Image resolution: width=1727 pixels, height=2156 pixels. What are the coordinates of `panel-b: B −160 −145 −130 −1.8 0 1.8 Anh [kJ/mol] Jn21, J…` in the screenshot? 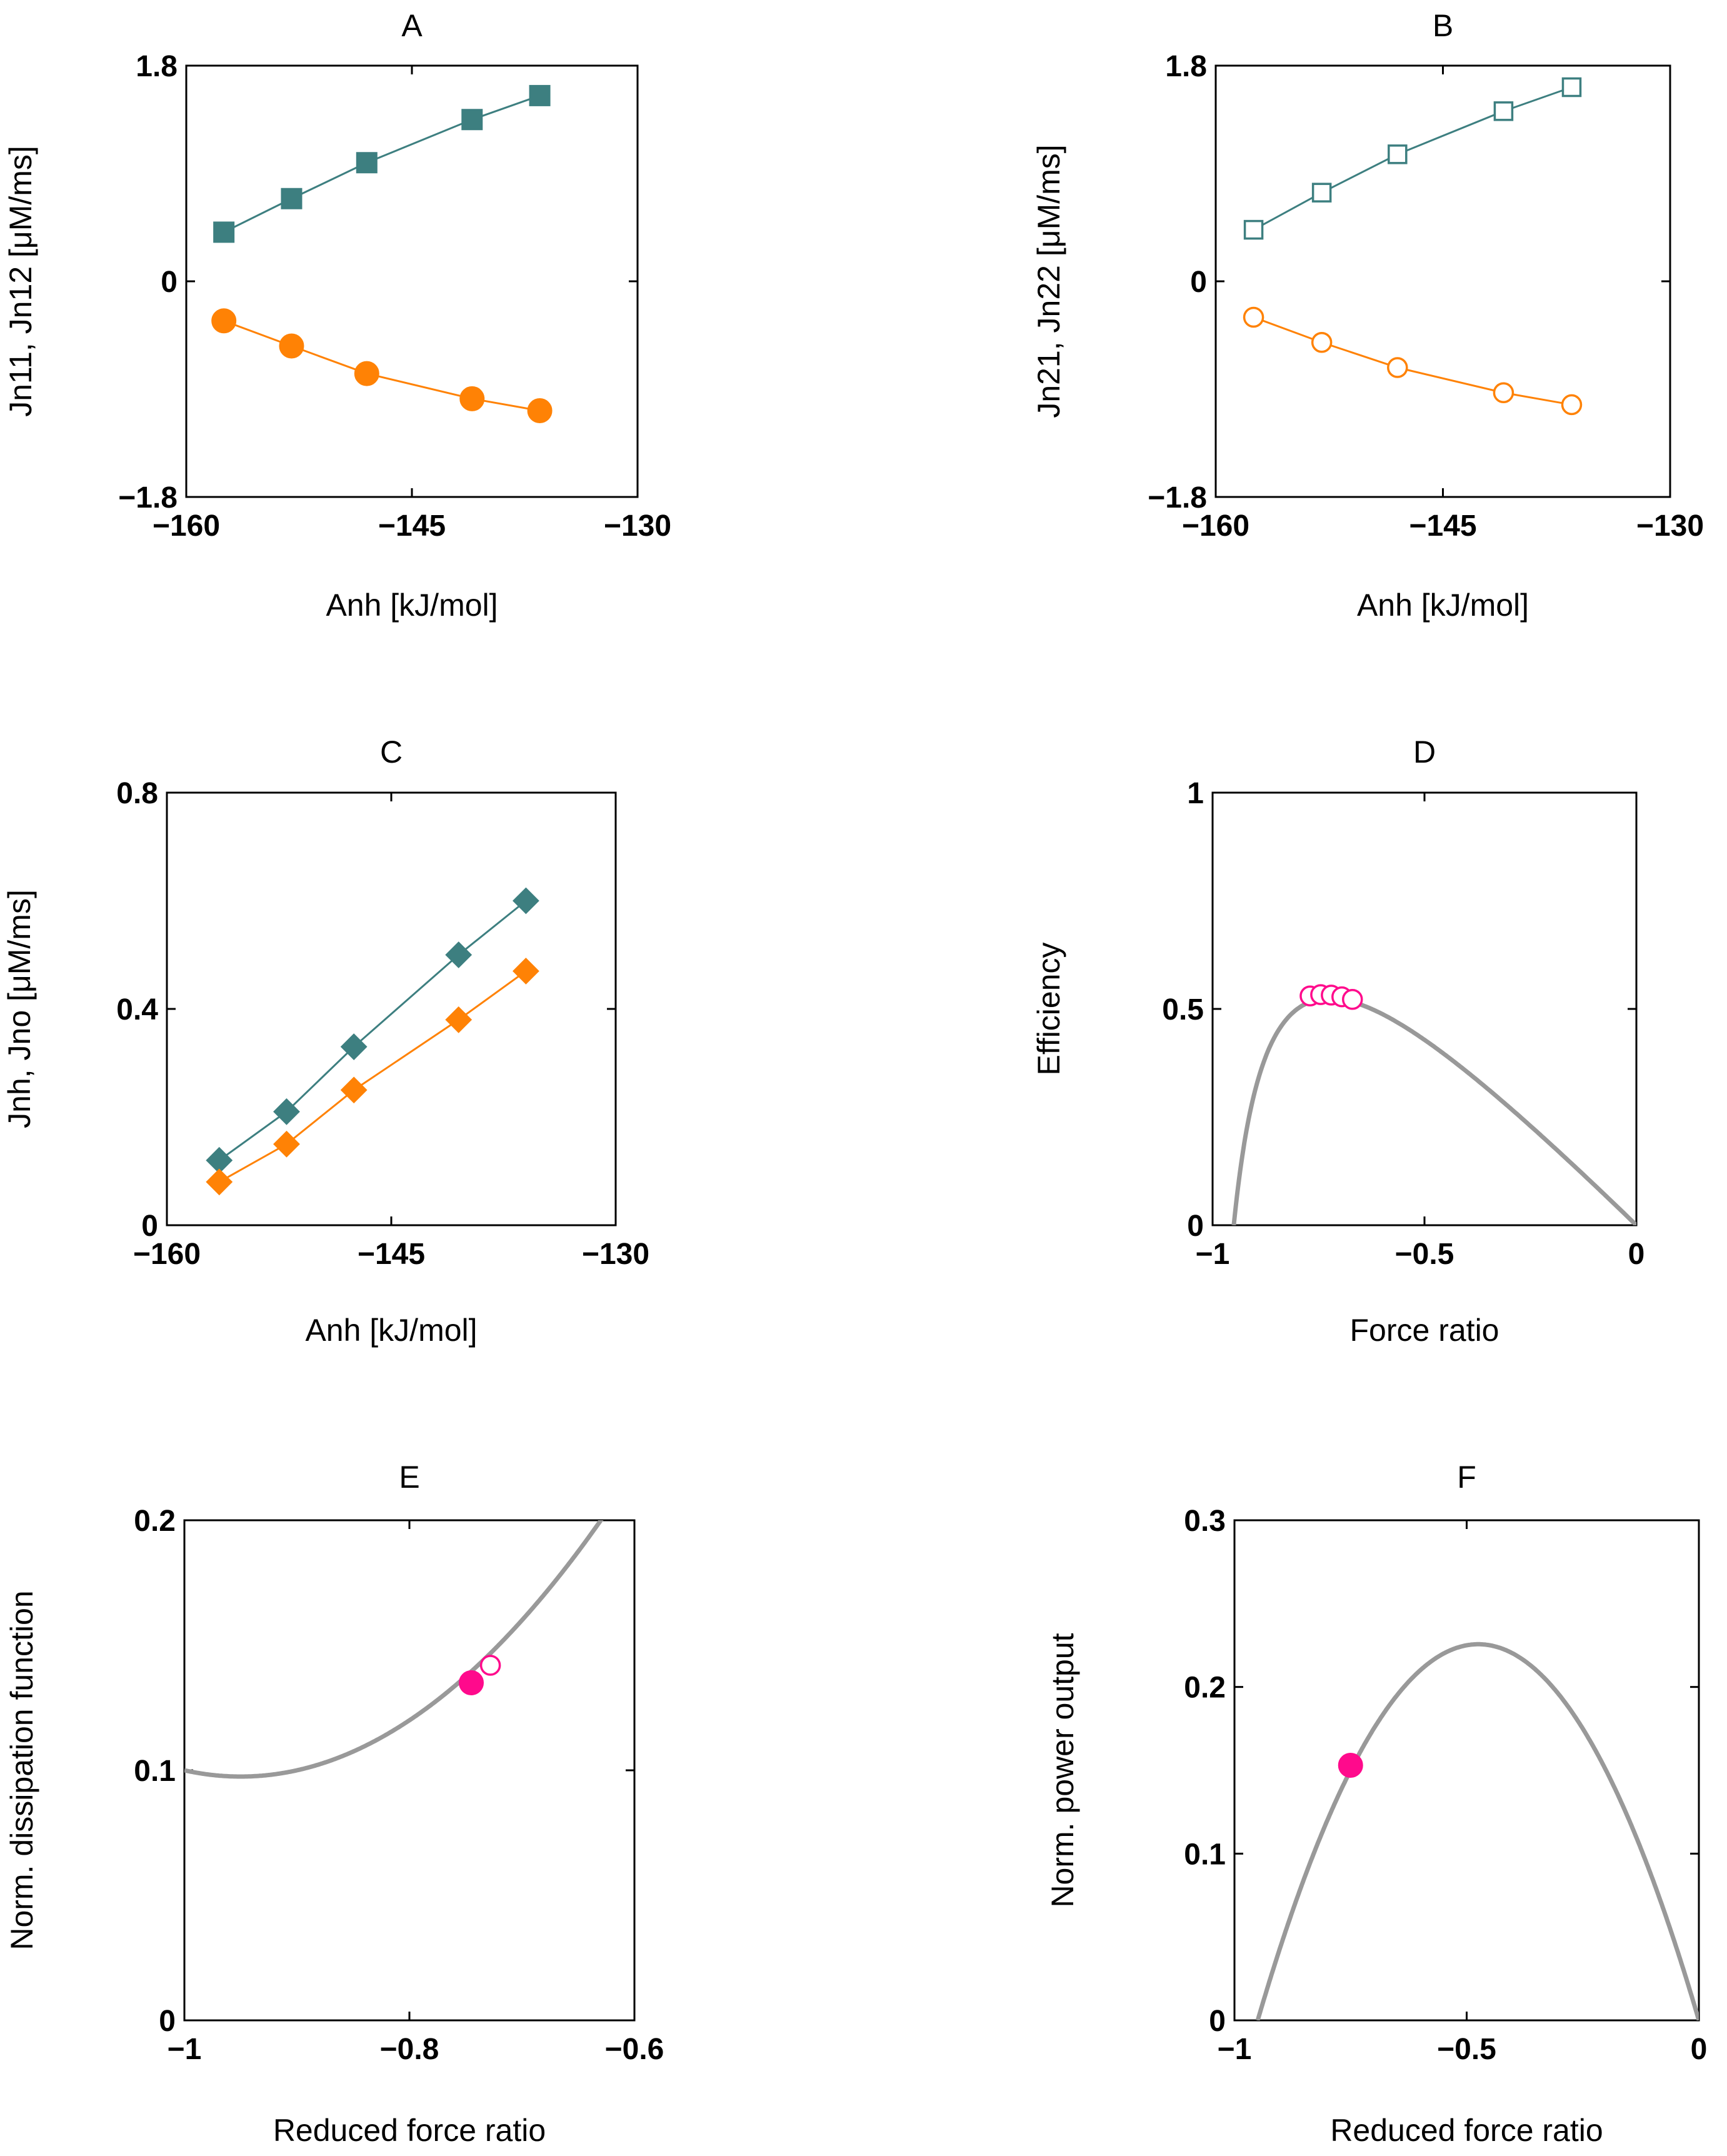 It's located at (1367, 315).